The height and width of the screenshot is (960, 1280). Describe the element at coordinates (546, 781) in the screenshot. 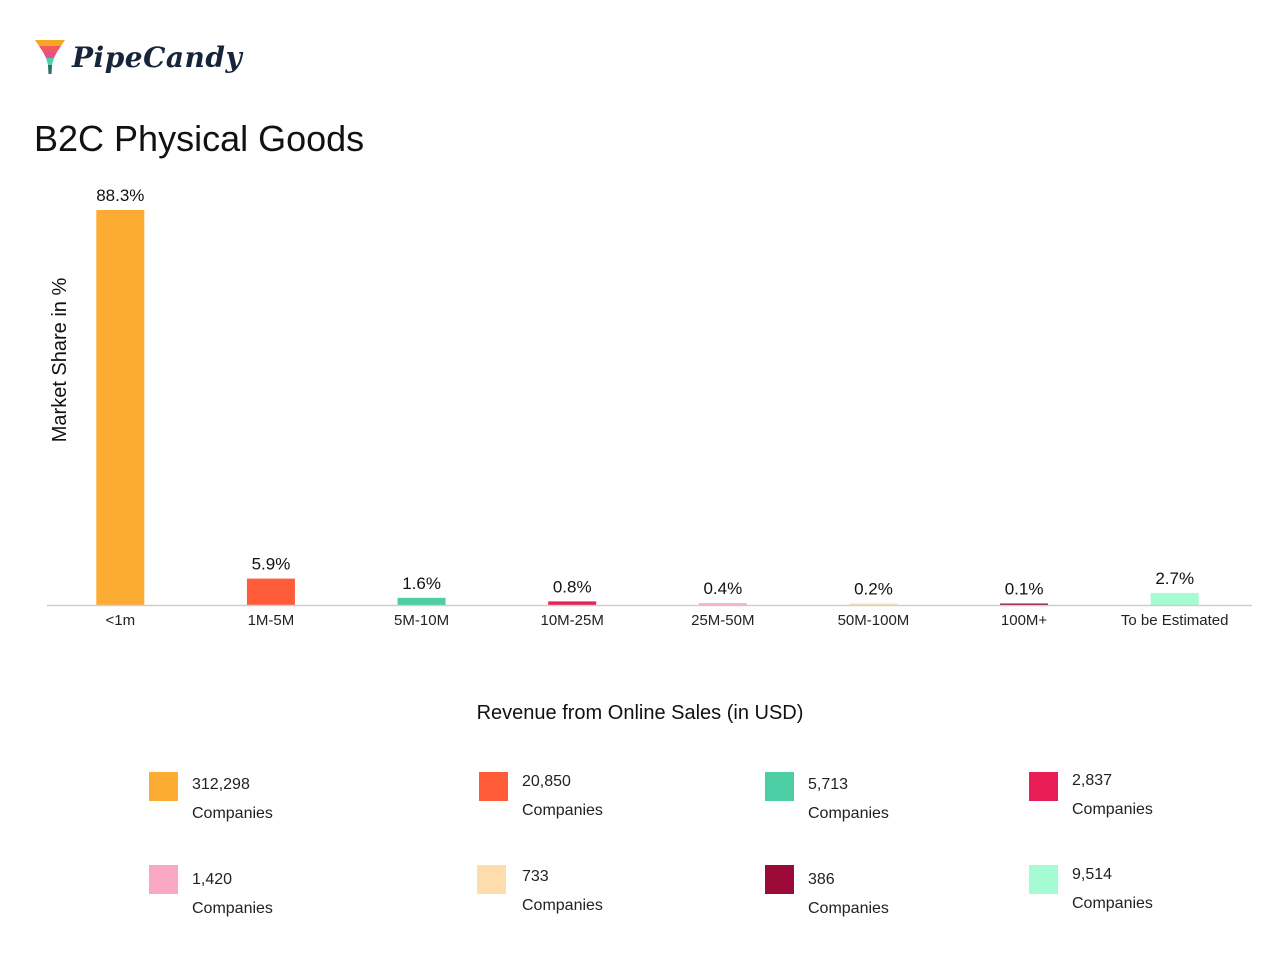

I see `legend-count: 20,850` at that location.